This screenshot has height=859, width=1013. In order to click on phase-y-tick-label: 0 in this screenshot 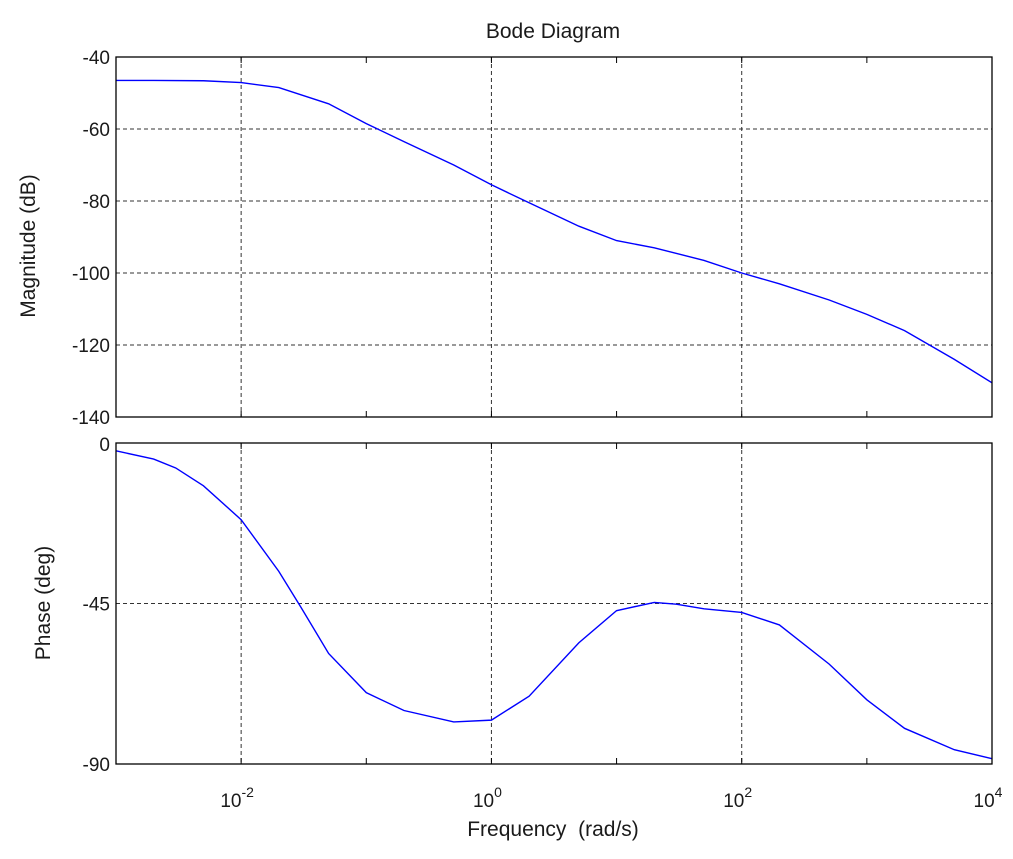, I will do `click(104, 445)`.